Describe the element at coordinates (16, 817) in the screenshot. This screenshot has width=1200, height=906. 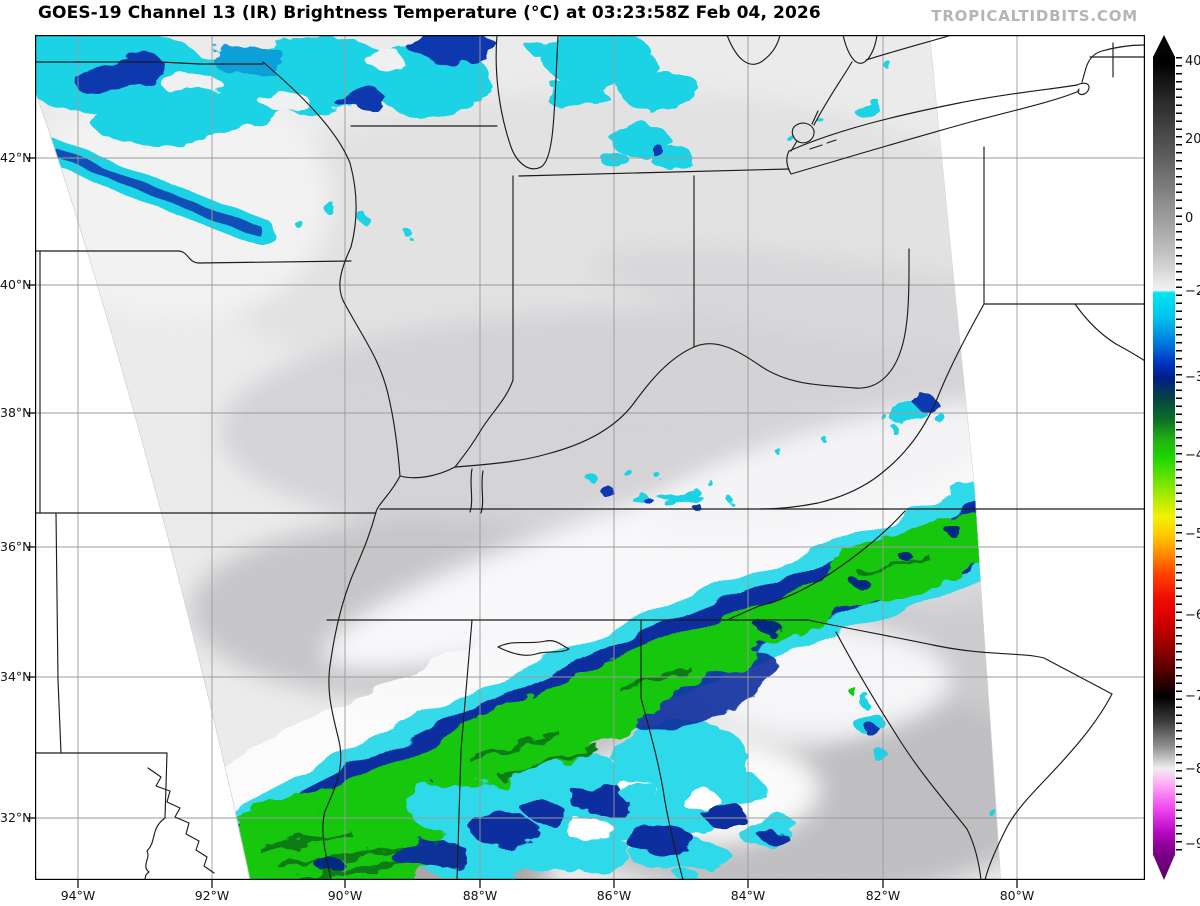
I see `lat-label-32n: 32°N` at that location.